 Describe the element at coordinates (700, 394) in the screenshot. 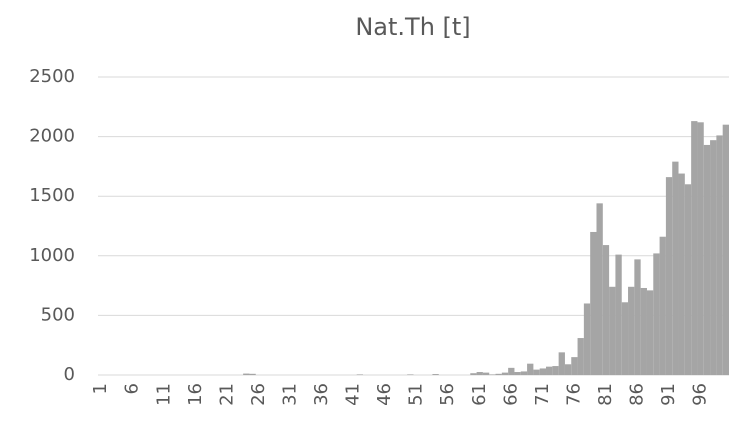

I see `x-tick-label: 96` at that location.